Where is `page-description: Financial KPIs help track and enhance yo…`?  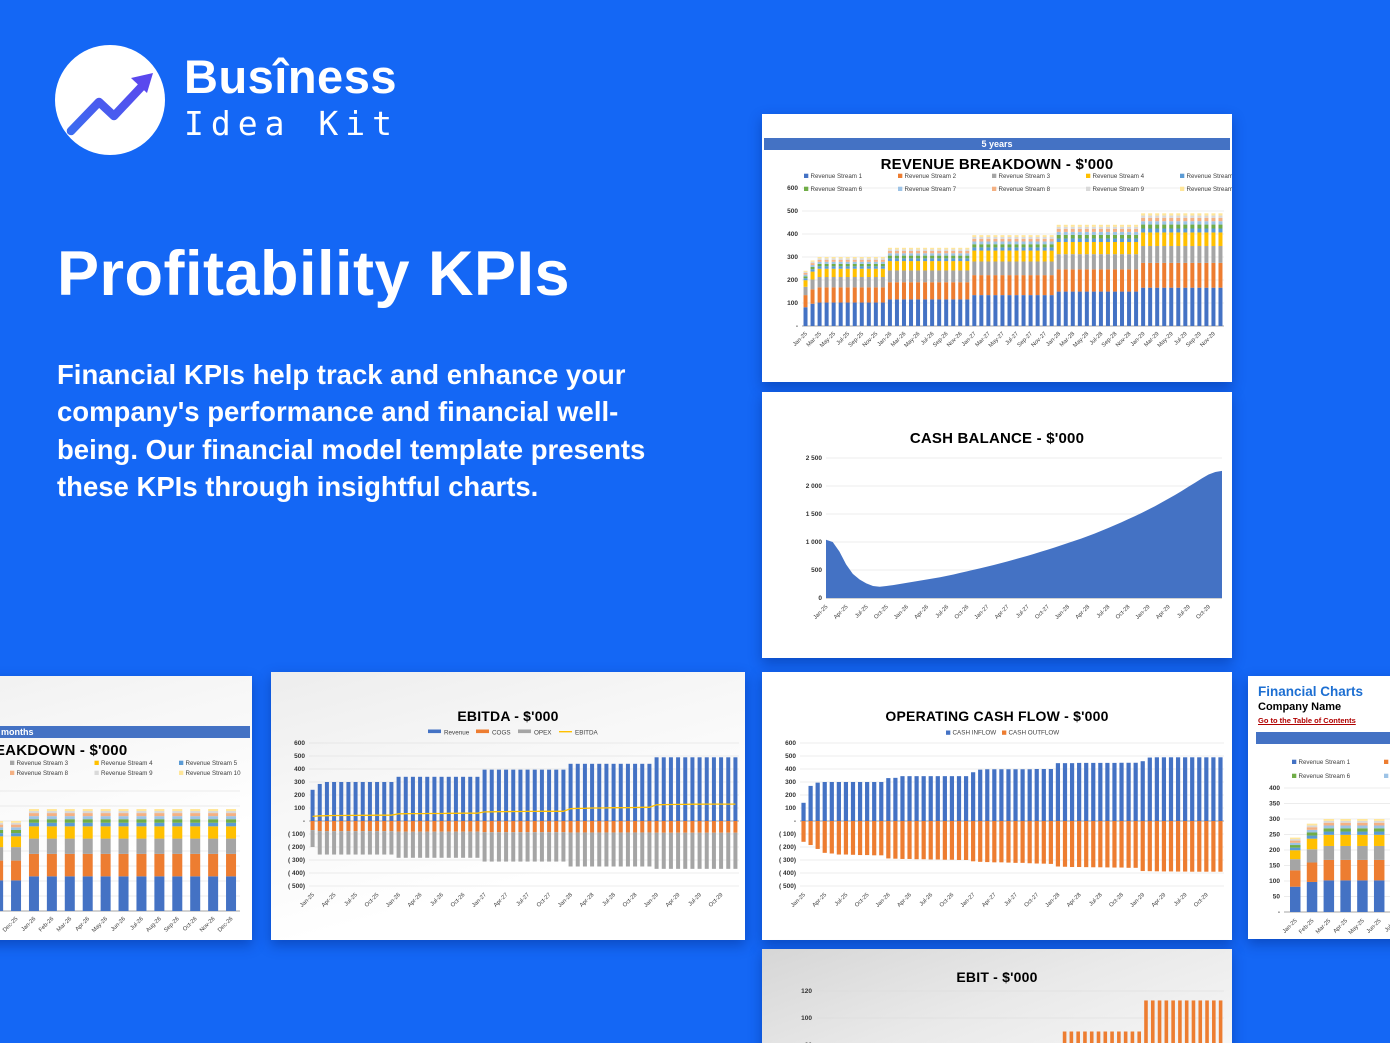 page-description: Financial KPIs help track and enhance yo… is located at coordinates (351, 431).